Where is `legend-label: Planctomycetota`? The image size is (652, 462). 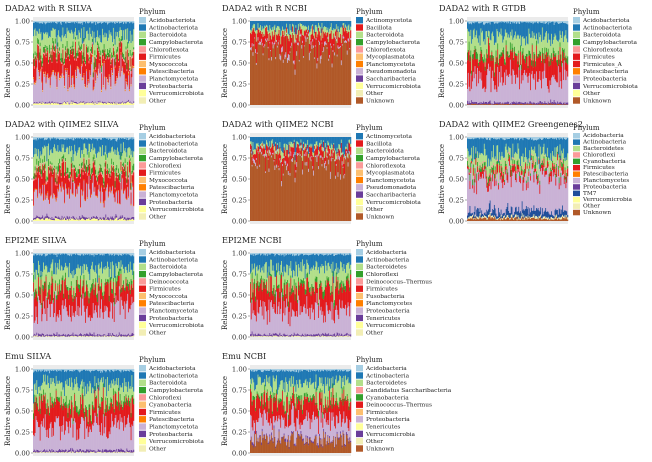
legend-label: Planctomycetota is located at coordinates (391, 181).